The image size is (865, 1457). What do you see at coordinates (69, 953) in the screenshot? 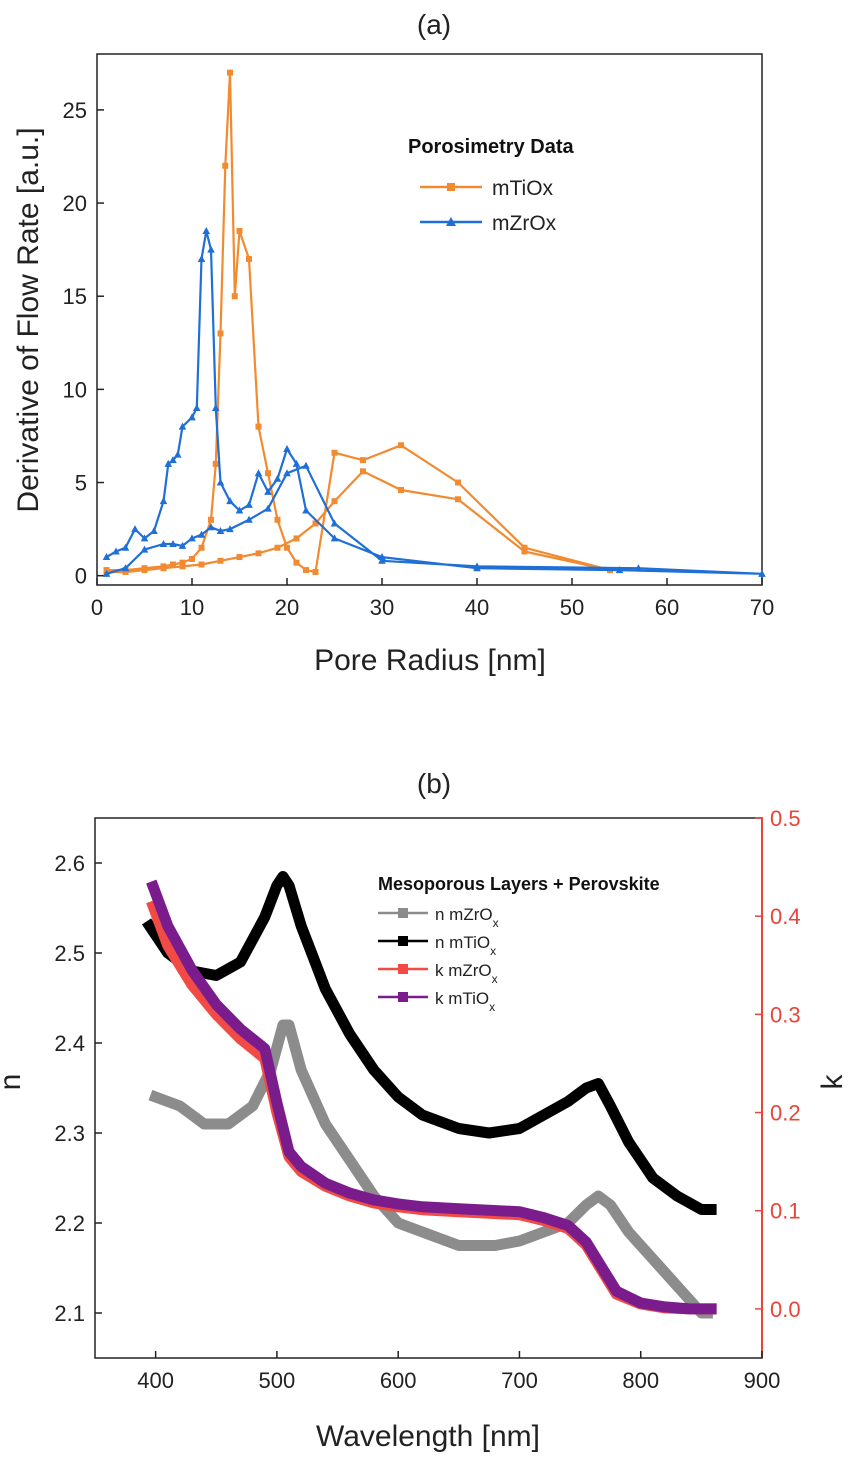
I see `y-tick-label: 2.5` at bounding box center [69, 953].